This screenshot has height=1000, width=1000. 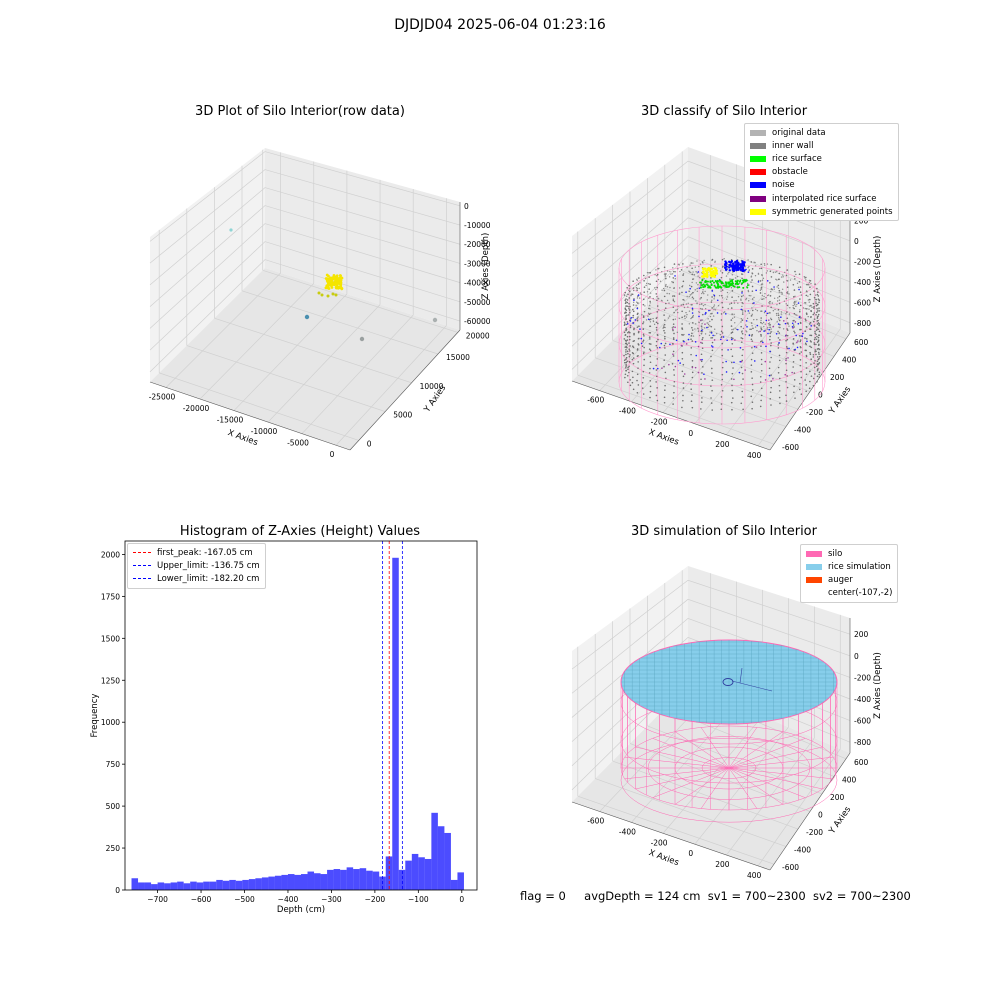 I want to click on x-gridline, so click(x=391, y=385).